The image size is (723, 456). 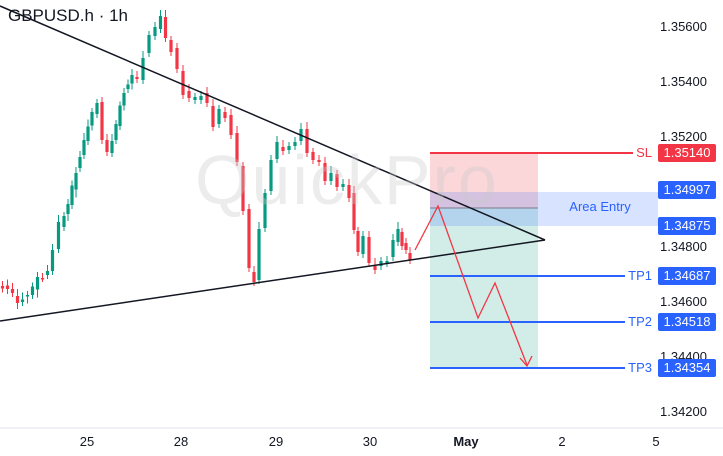 I want to click on tp2-price-badge: 1.34518, so click(x=687, y=322).